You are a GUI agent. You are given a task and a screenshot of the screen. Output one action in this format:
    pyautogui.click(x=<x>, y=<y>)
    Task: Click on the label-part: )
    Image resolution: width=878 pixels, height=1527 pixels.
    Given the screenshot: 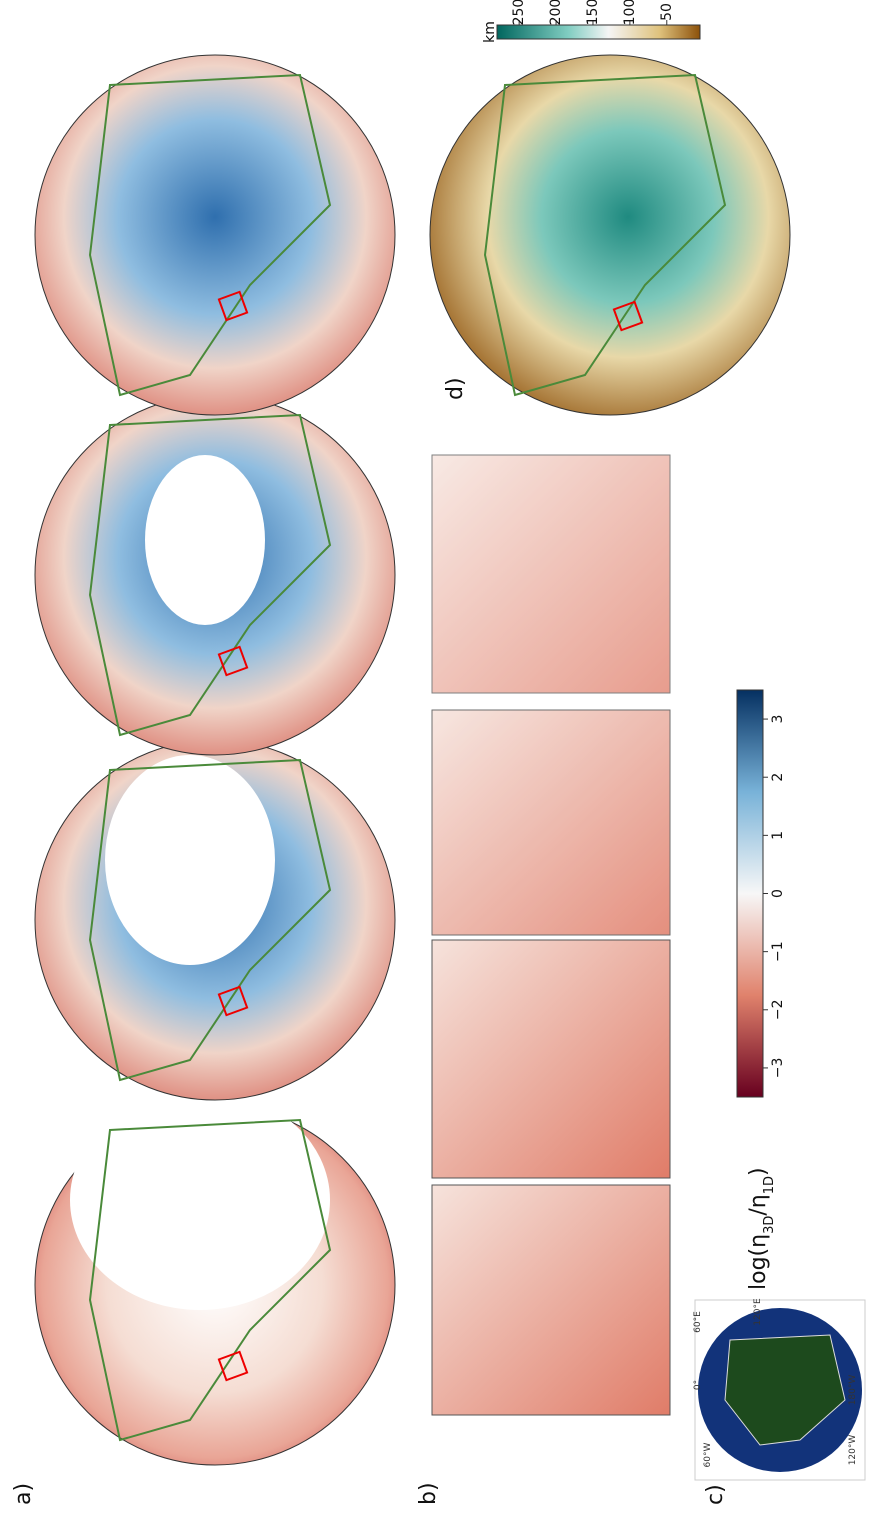 What is the action you would take?
    pyautogui.click(x=758, y=1171)
    